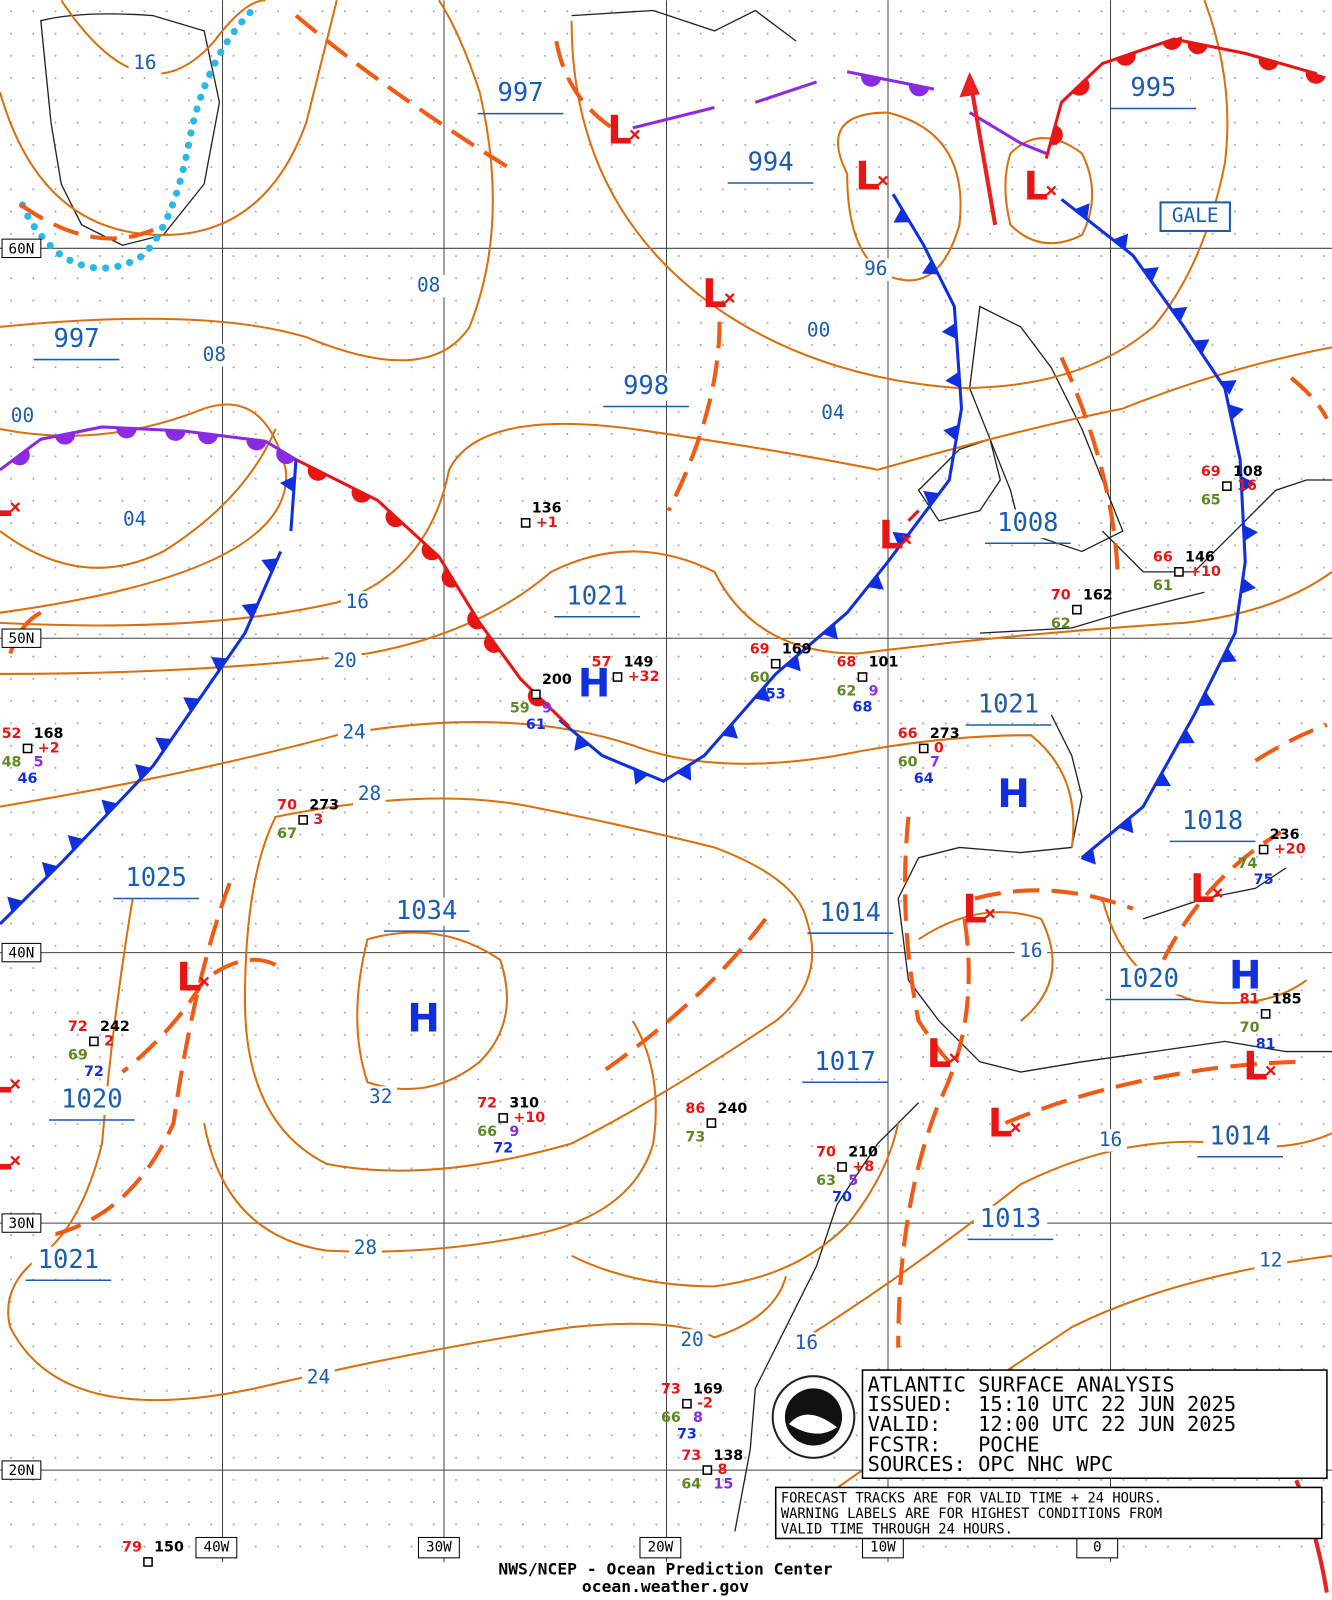 This screenshot has width=1332, height=1600. Describe the element at coordinates (908, 763) in the screenshot. I see `station-value: 60` at that location.